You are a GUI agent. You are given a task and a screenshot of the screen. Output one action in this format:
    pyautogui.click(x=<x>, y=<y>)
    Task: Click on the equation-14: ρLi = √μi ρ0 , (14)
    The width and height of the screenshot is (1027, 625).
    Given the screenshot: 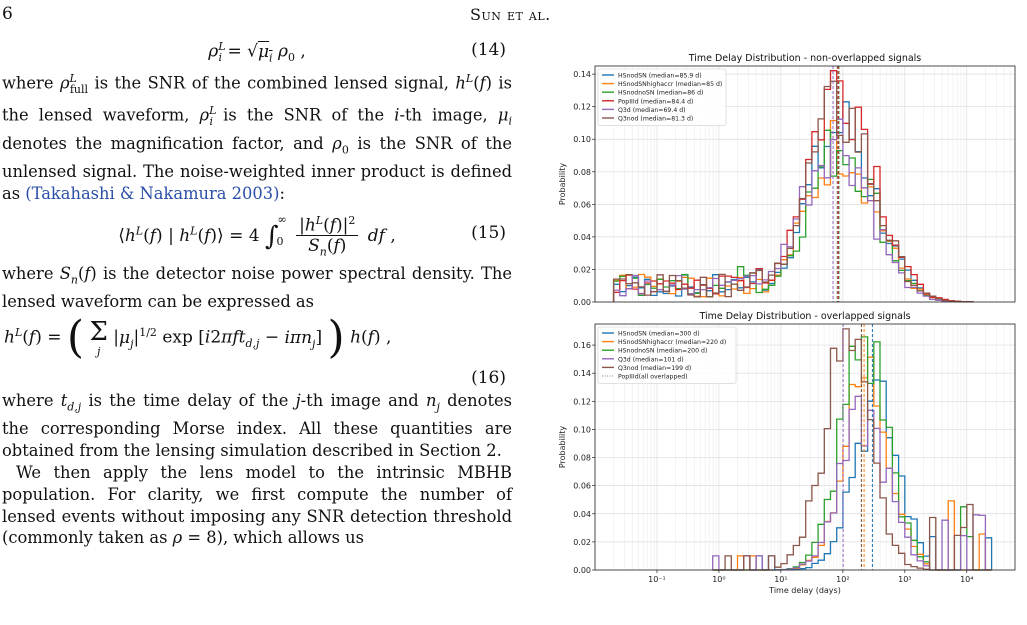 What is the action you would take?
    pyautogui.click(x=357, y=52)
    